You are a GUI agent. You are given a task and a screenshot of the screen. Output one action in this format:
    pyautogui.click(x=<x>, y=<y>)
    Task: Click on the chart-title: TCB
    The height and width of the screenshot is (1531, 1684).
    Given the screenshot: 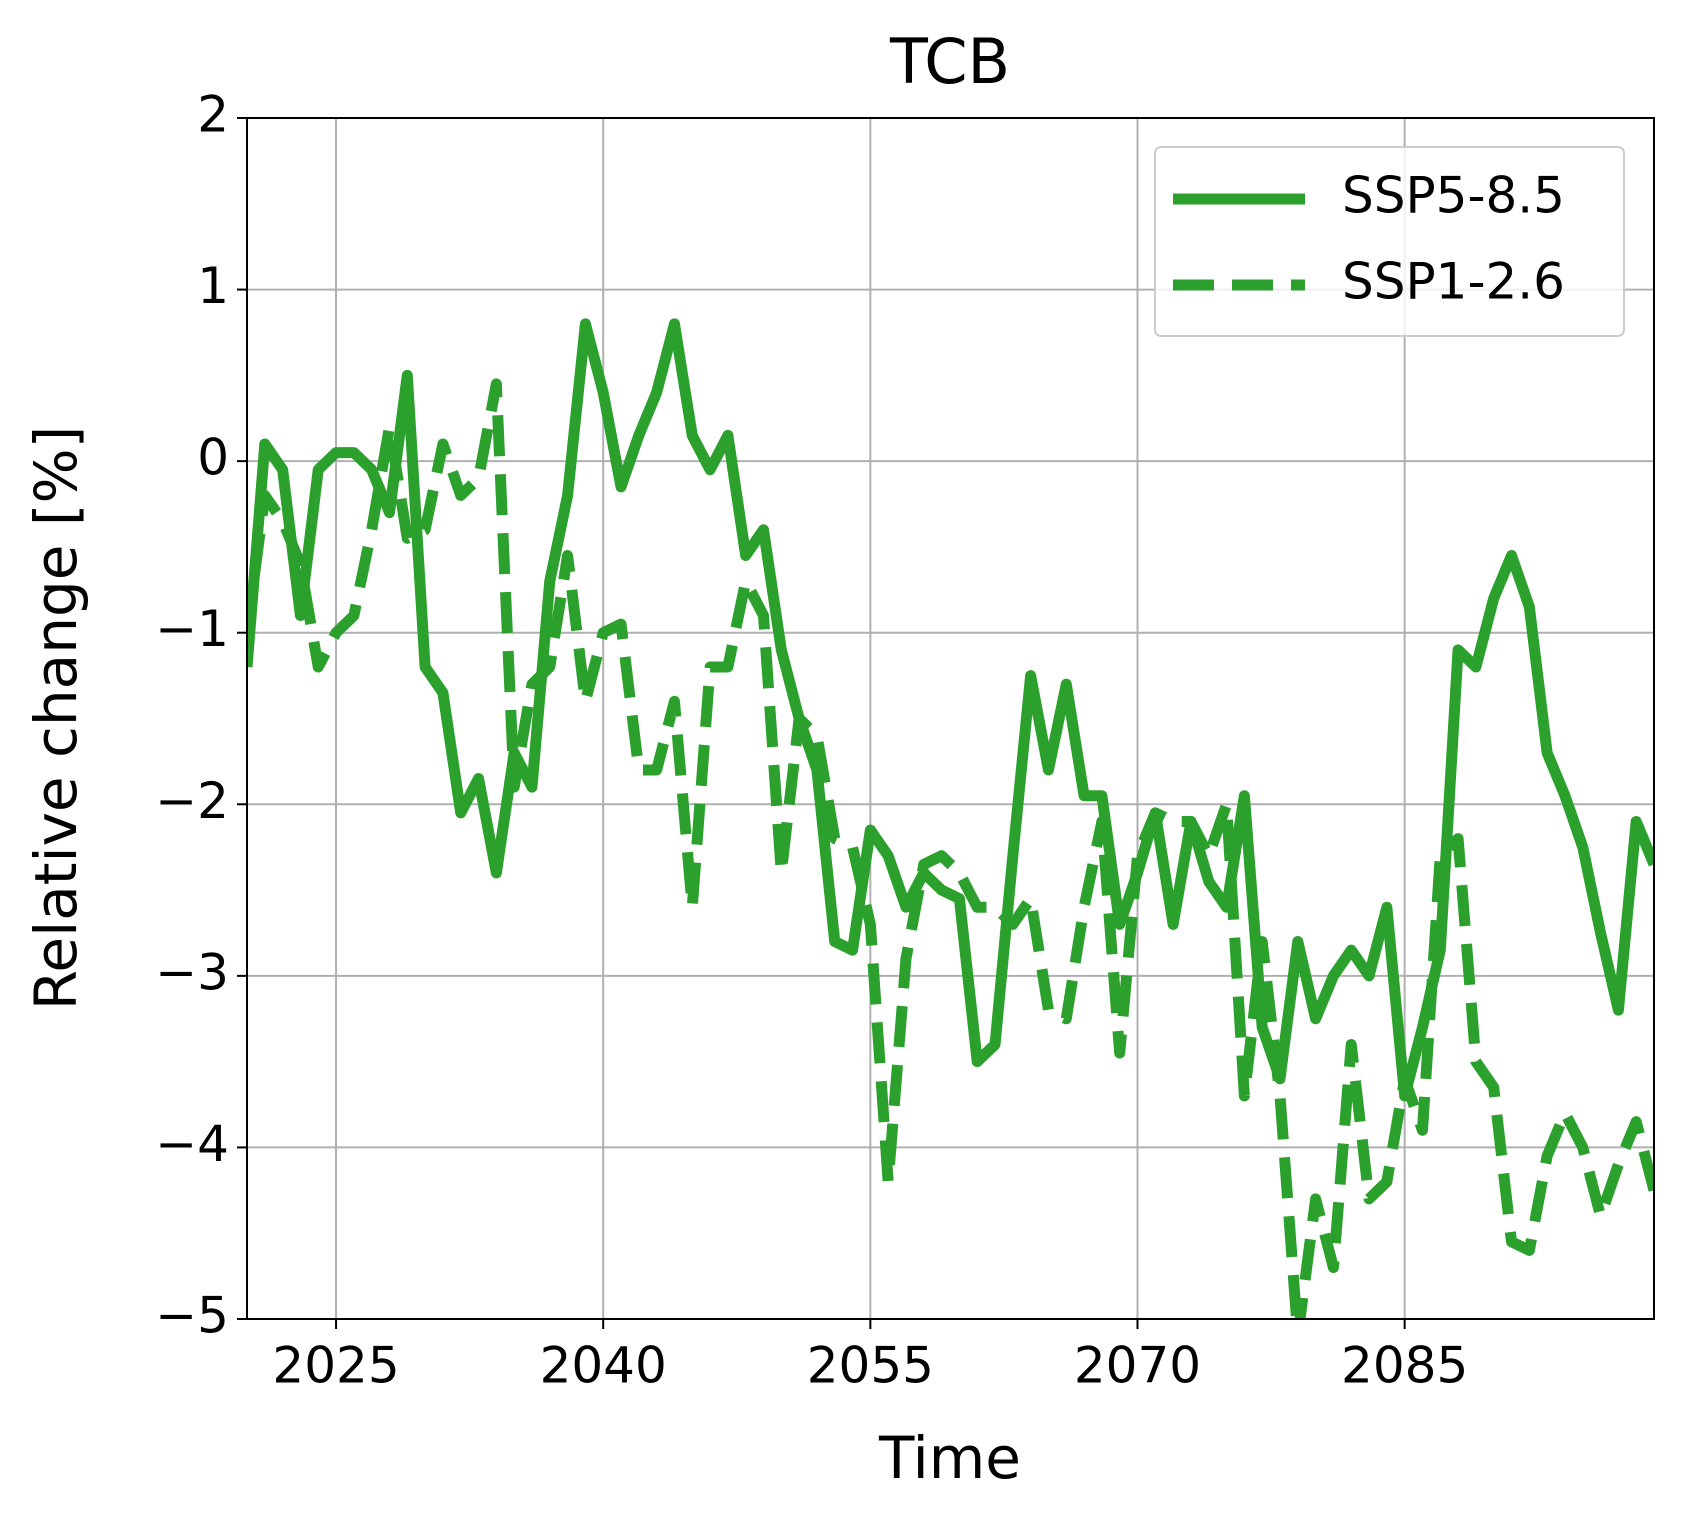 What is the action you would take?
    pyautogui.click(x=949, y=61)
    